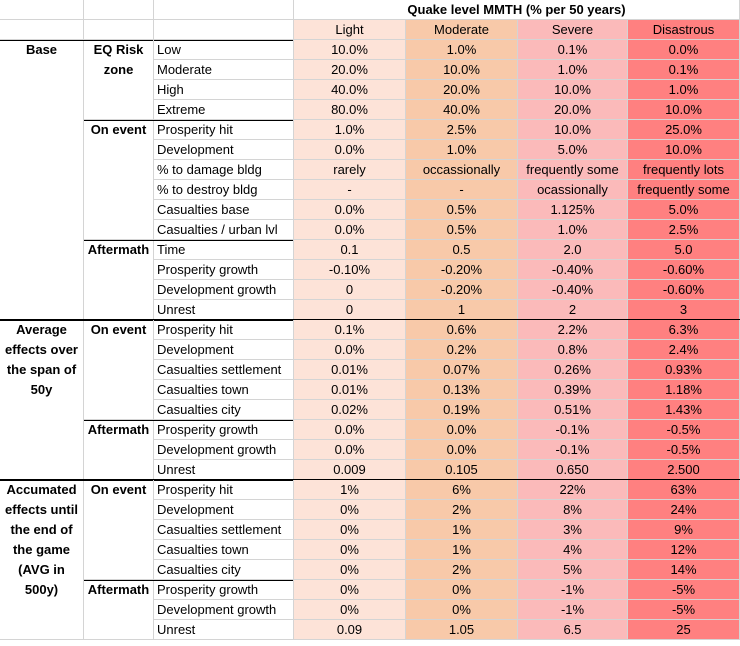 Image resolution: width=740 pixels, height=646 pixels. What do you see at coordinates (462, 370) in the screenshot?
I see `value-cell: 0.07%` at bounding box center [462, 370].